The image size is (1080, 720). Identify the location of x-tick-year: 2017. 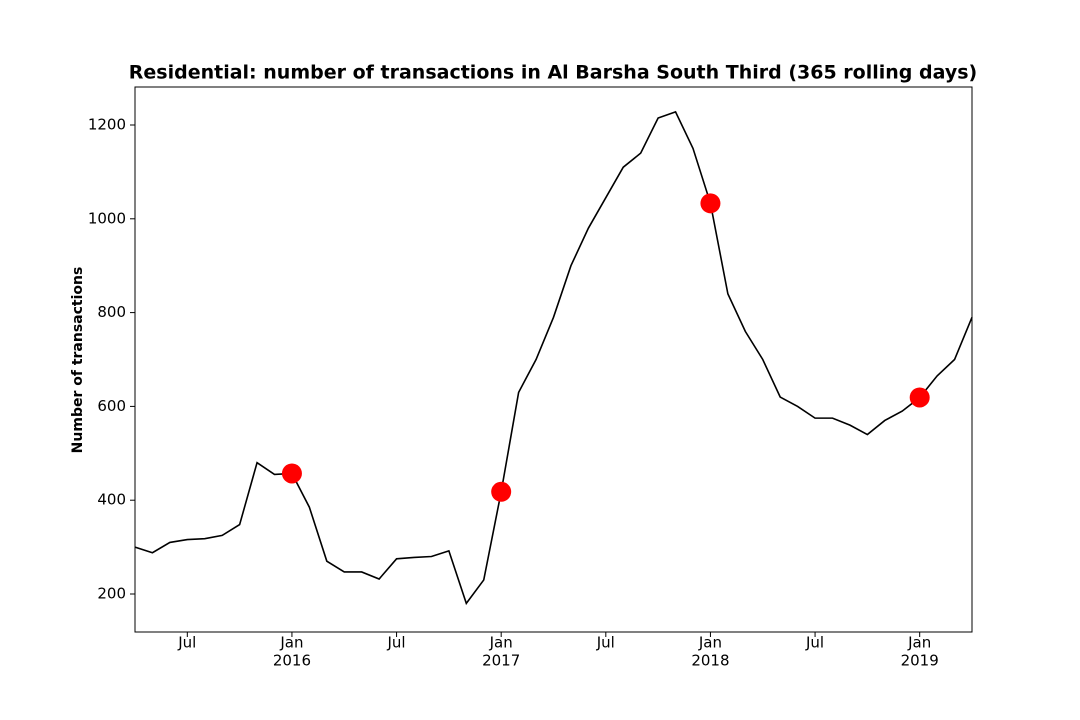
(501, 661).